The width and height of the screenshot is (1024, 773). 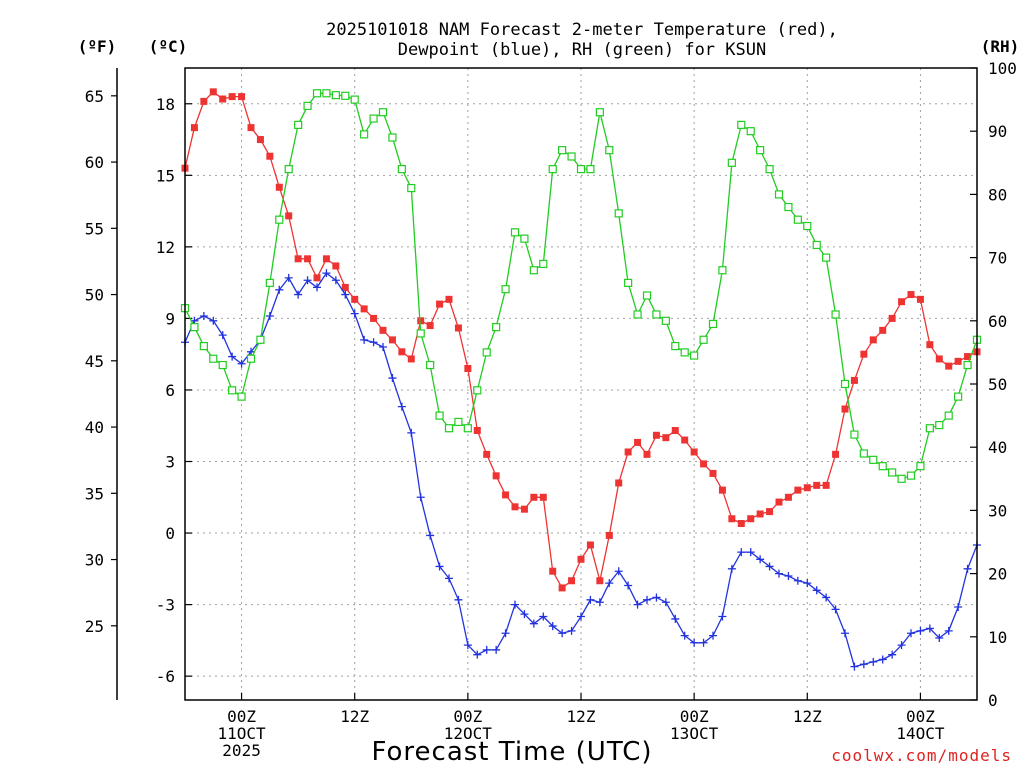 I want to click on fahrenheit-tick-label: 65, so click(x=94, y=96).